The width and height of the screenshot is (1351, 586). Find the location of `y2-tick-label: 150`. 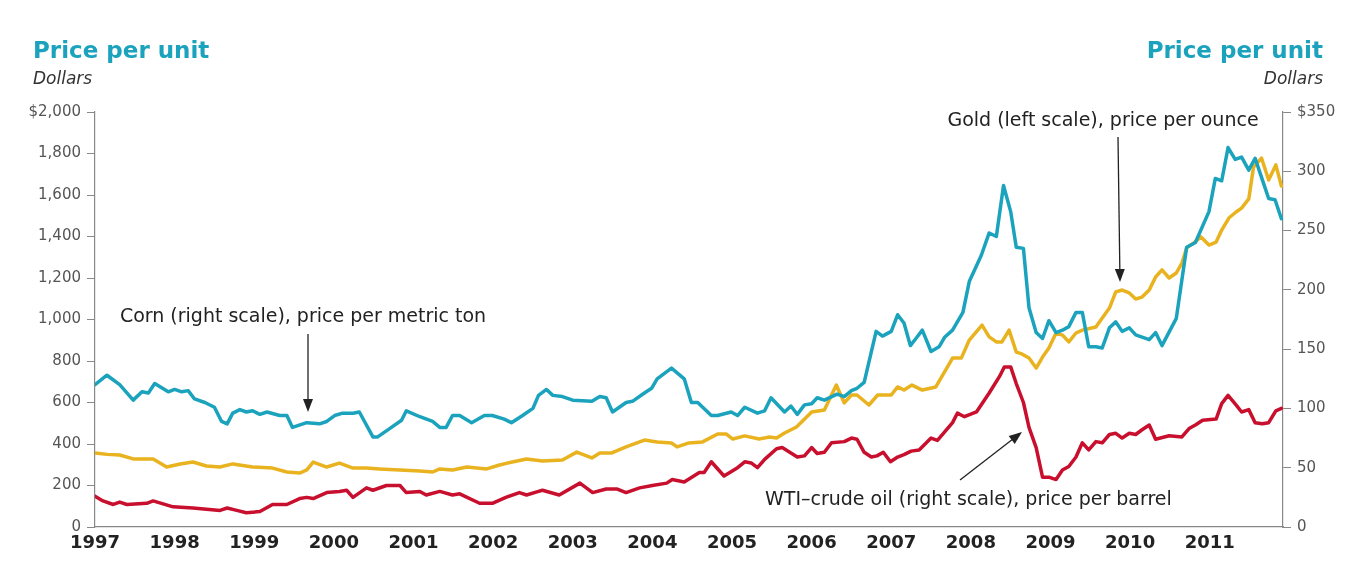

y2-tick-label: 150 is located at coordinates (1311, 348).